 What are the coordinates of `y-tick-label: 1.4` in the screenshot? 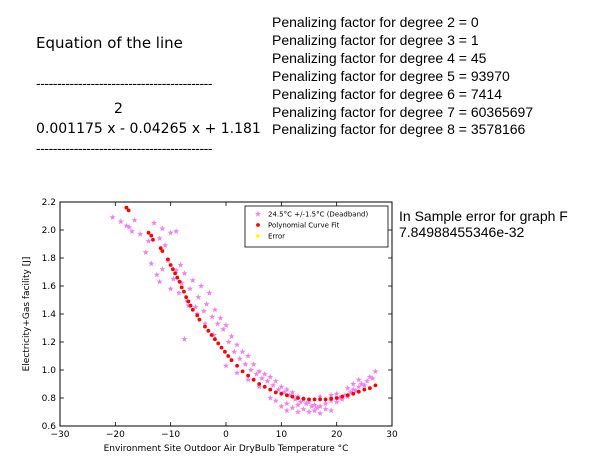 It's located at (49, 315).